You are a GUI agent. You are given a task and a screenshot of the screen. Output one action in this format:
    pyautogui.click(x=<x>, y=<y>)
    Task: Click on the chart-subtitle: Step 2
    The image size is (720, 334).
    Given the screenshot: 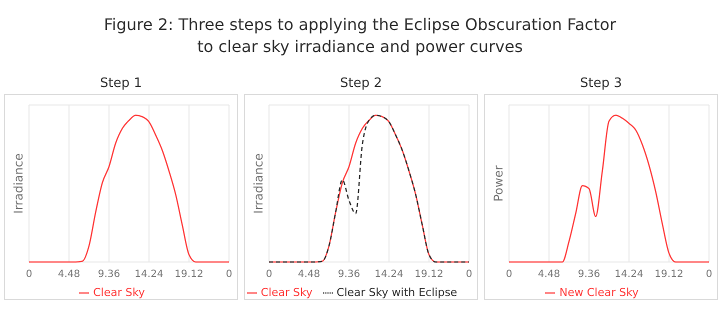 What is the action you would take?
    pyautogui.click(x=360, y=84)
    